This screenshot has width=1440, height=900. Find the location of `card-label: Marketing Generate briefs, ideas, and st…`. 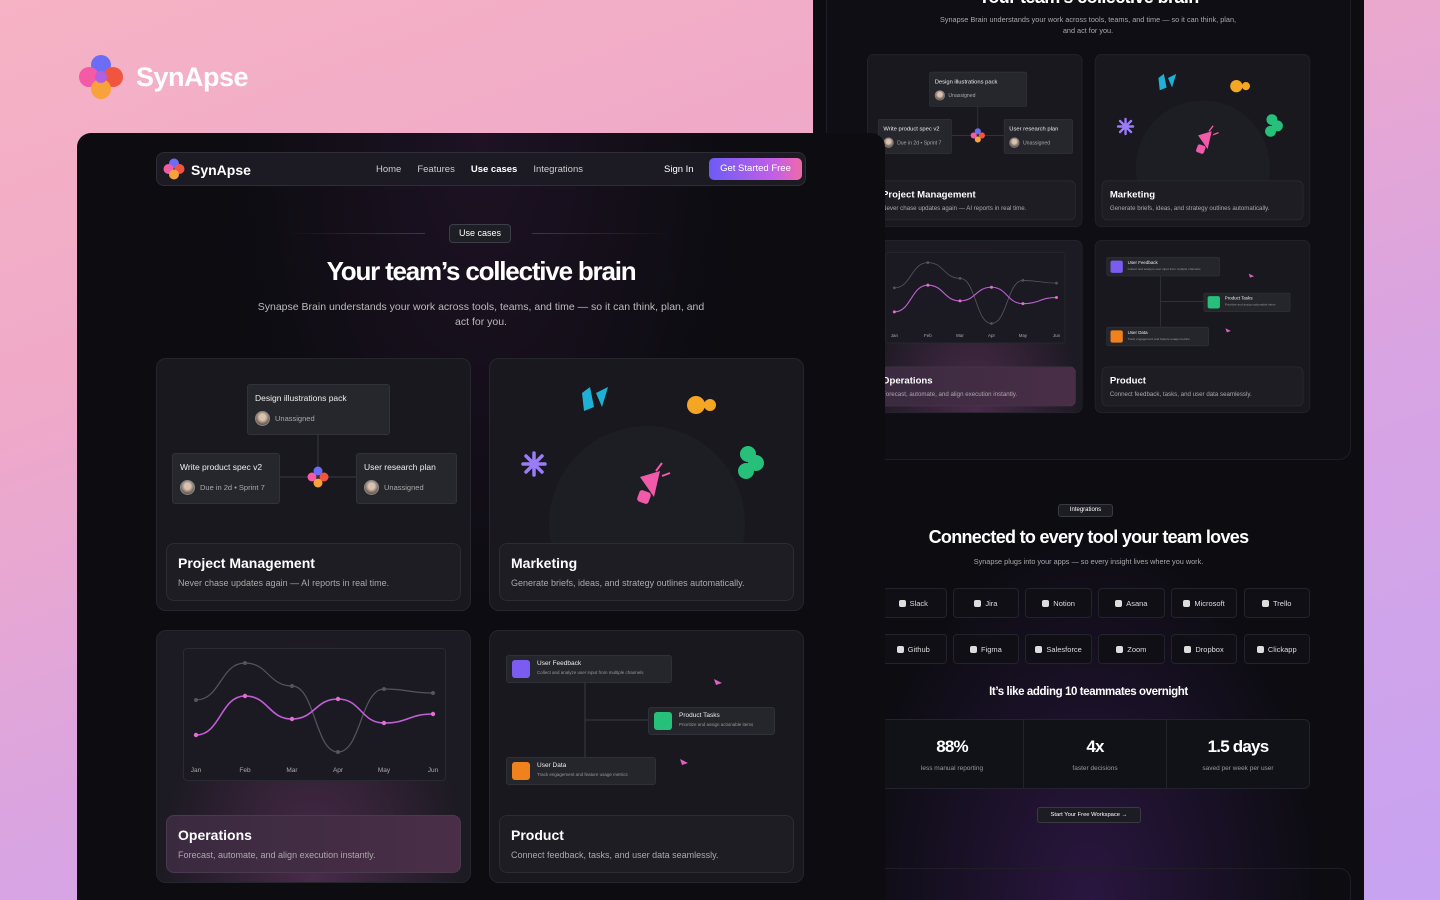

card-label: Marketing Generate briefs, ideas, and st… is located at coordinates (1202, 200).